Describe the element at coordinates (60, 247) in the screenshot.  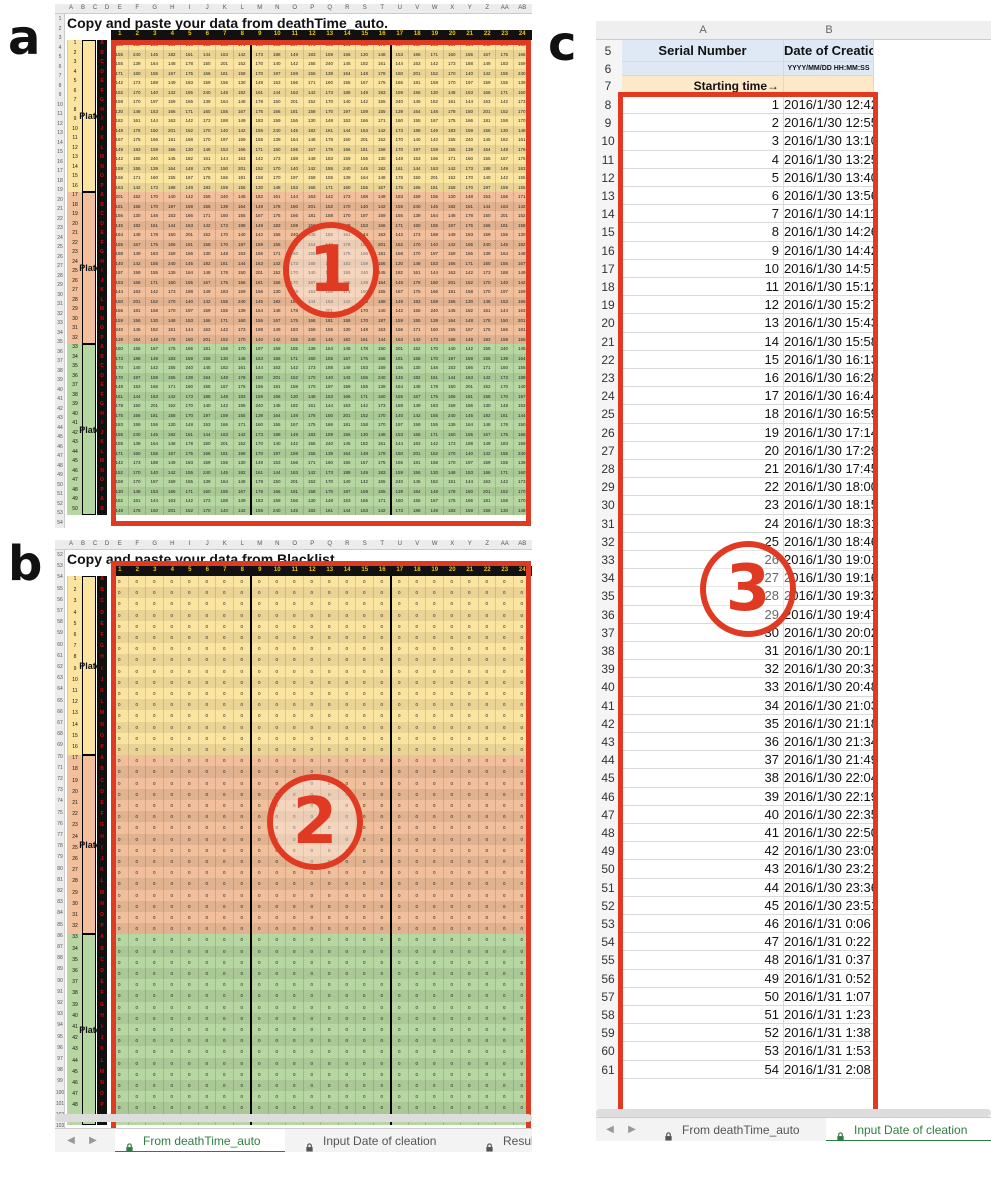
I see `row-number: 25` at that location.